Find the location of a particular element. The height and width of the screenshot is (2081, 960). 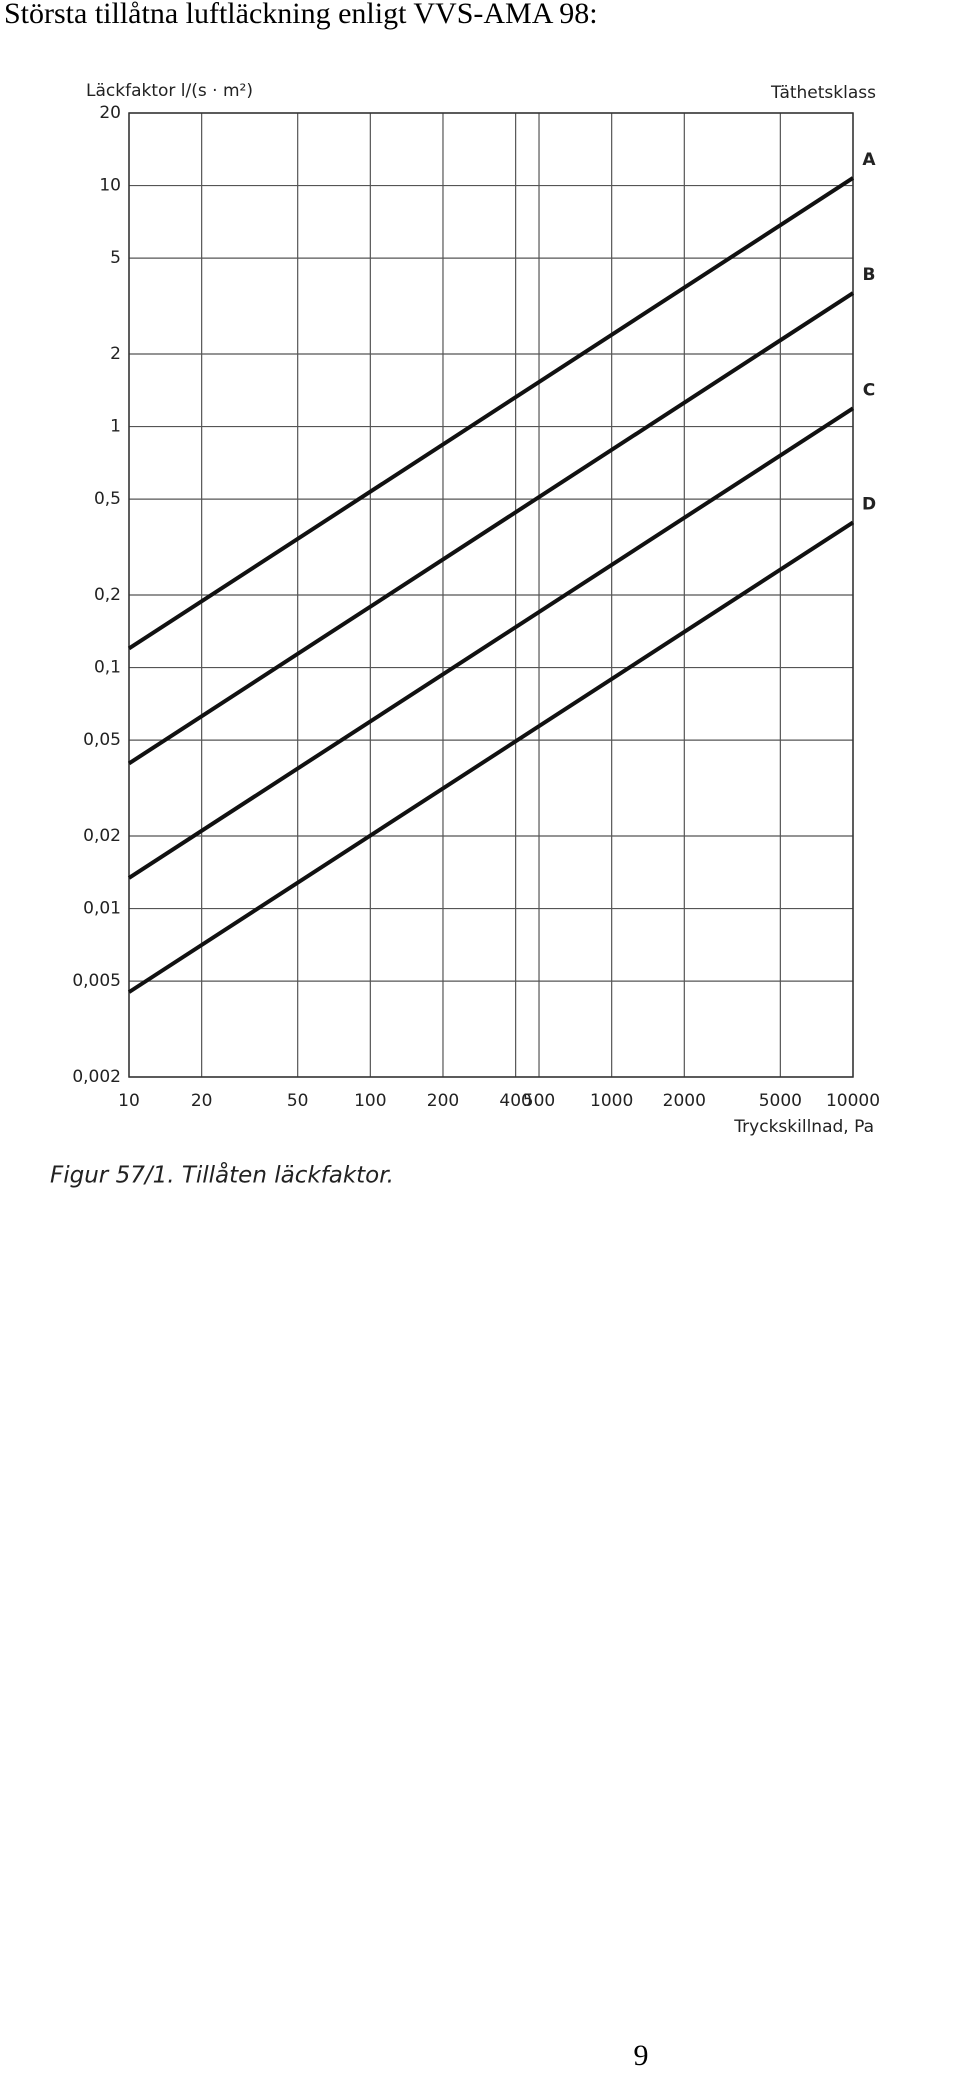

x-tick-label: 2000 is located at coordinates (684, 1101).